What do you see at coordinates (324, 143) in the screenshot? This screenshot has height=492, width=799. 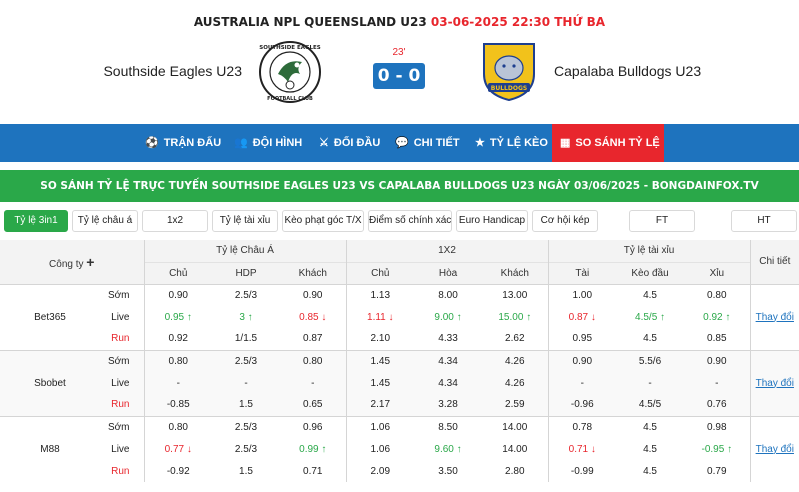 I see `versus-icon: ⚔` at bounding box center [324, 143].